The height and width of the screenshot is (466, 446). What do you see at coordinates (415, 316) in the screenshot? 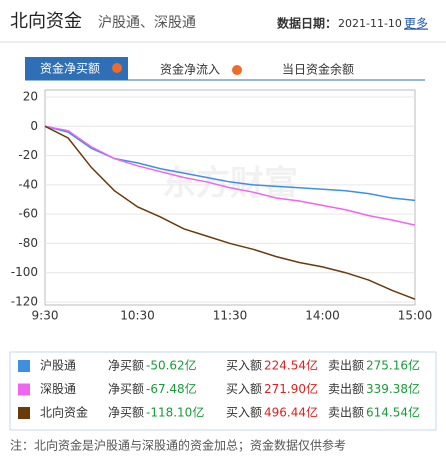
I see `x-tick-label: 15:00` at bounding box center [415, 316].